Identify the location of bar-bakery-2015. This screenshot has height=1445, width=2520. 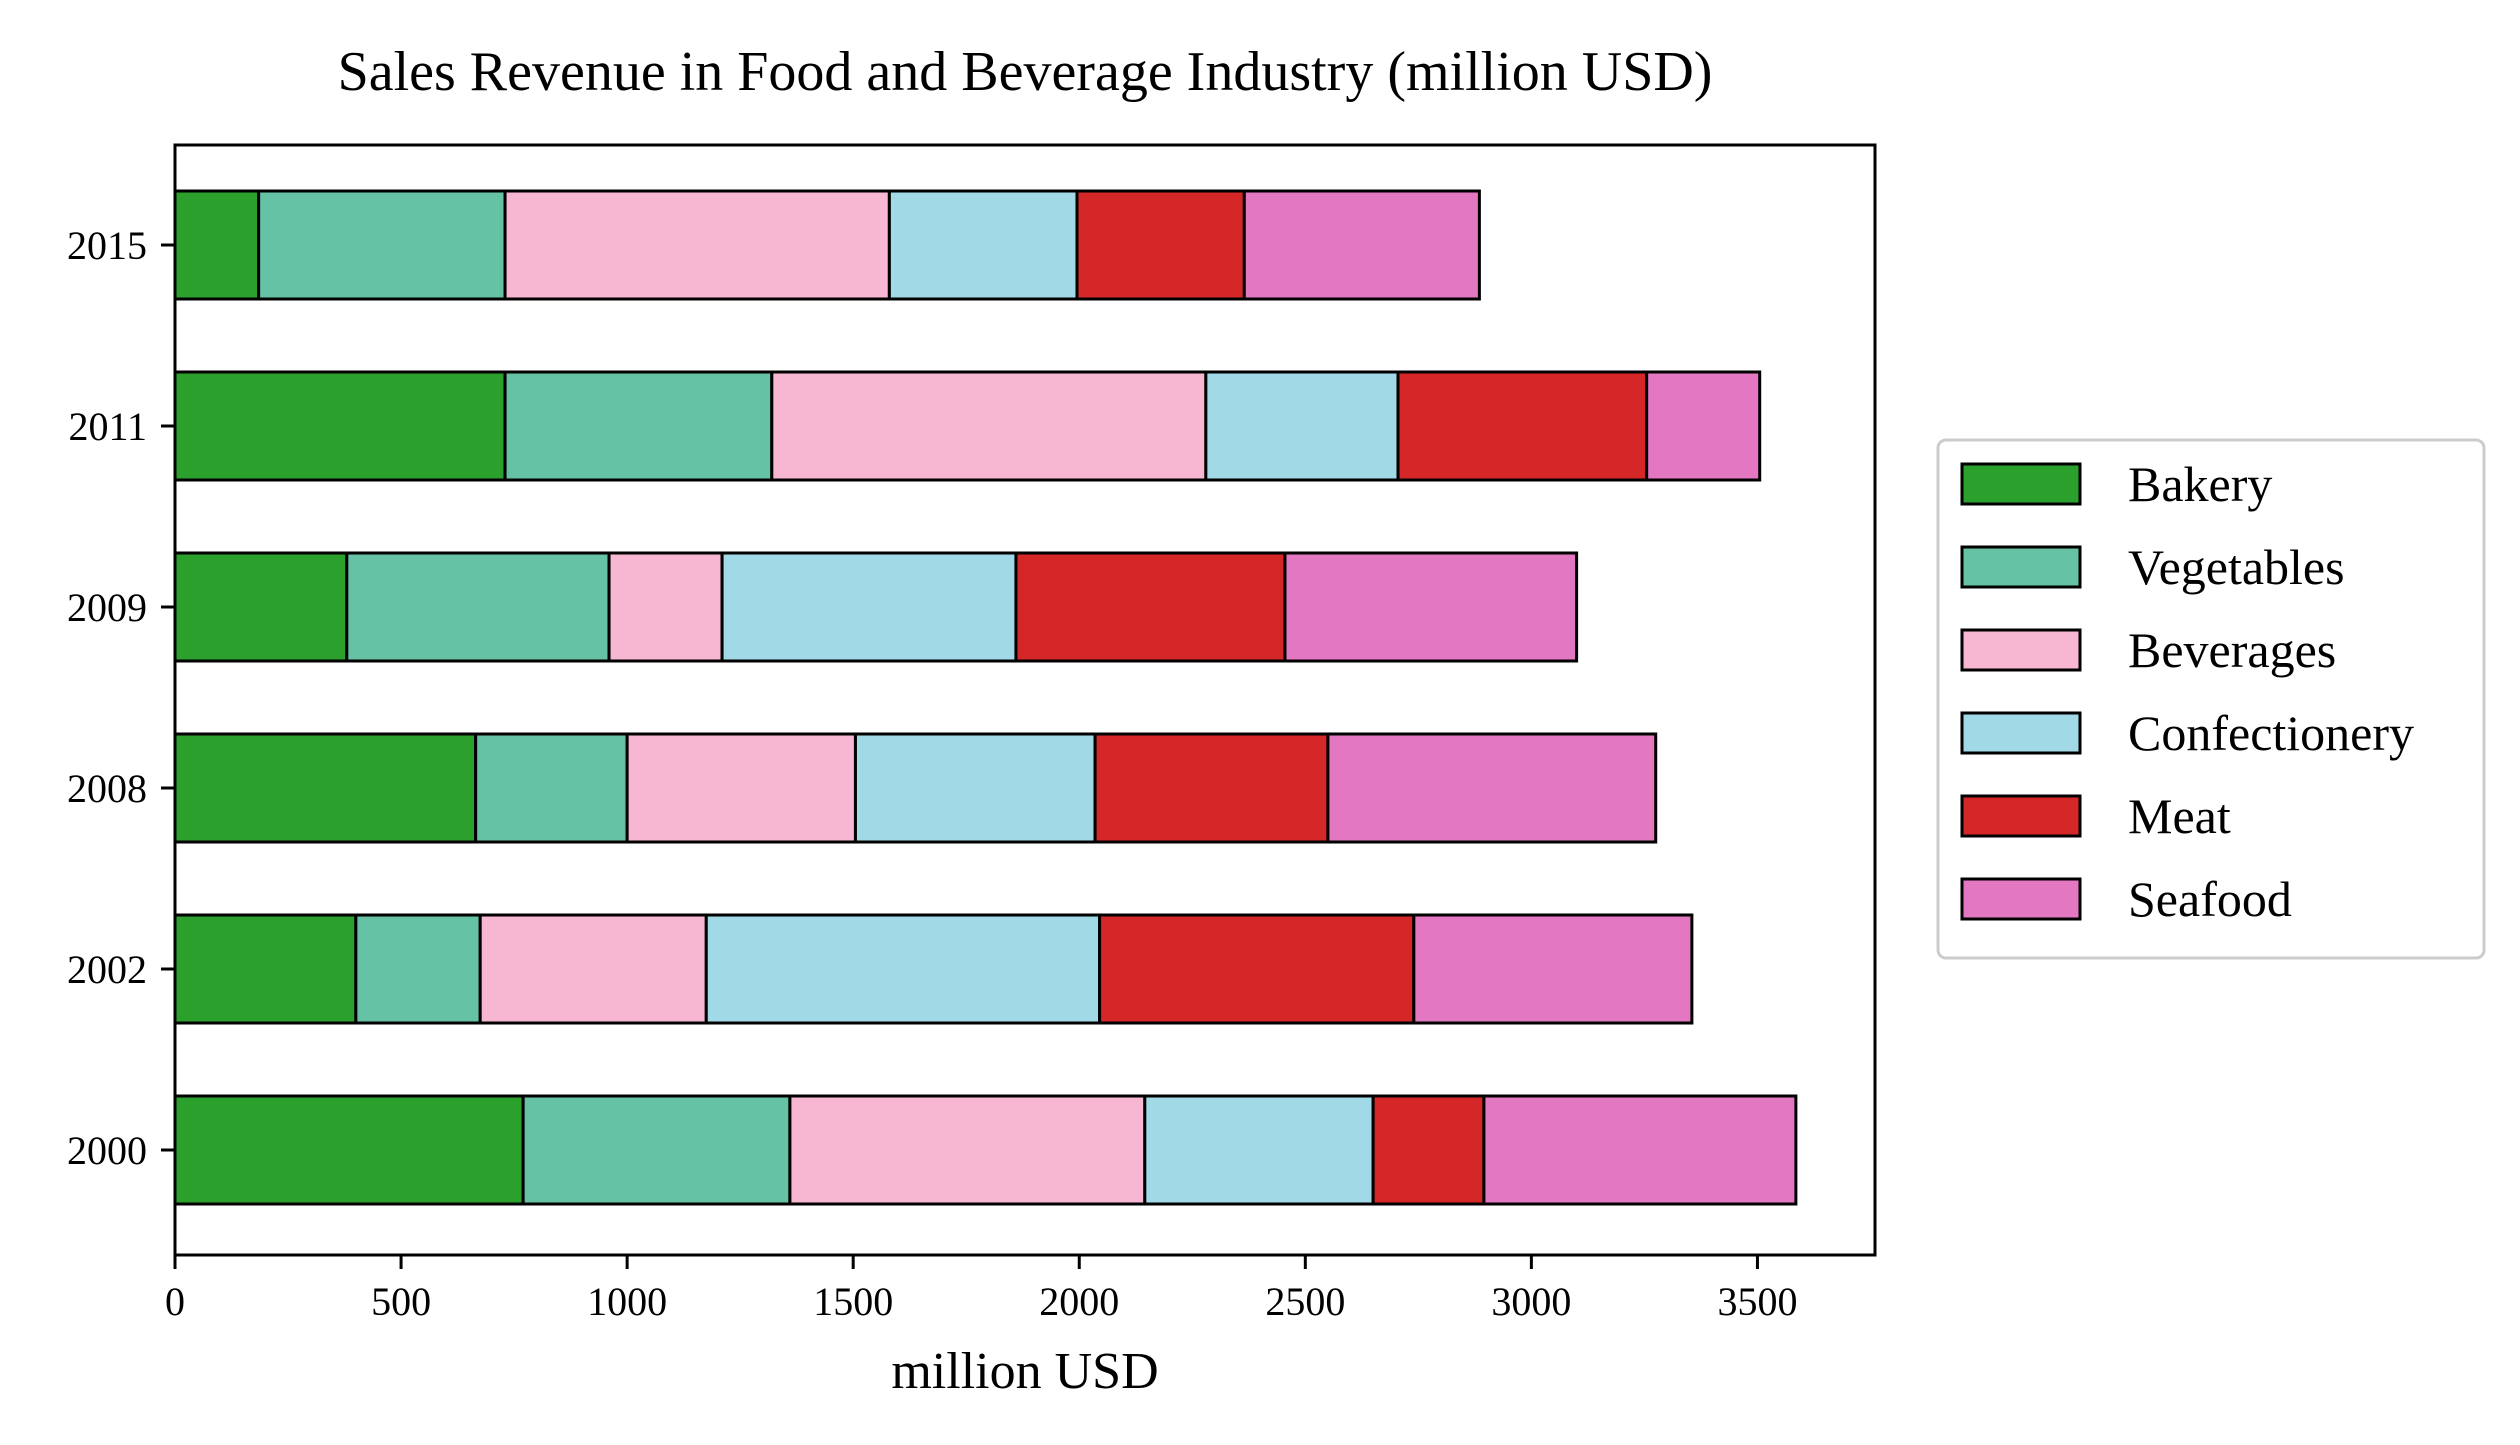
(217, 245).